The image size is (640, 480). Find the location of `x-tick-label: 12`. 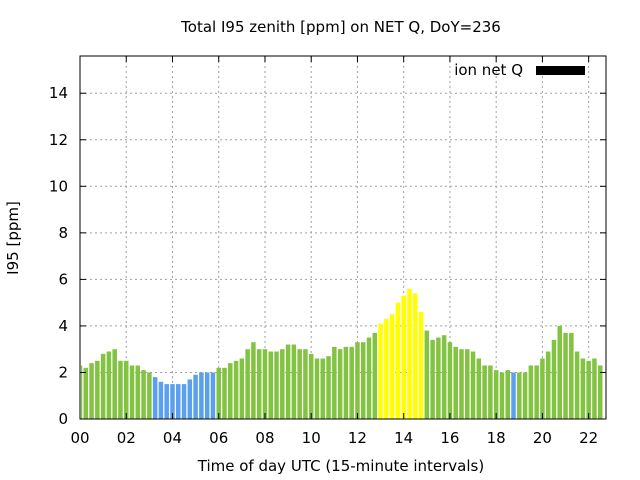

x-tick-label: 12 is located at coordinates (357, 438).